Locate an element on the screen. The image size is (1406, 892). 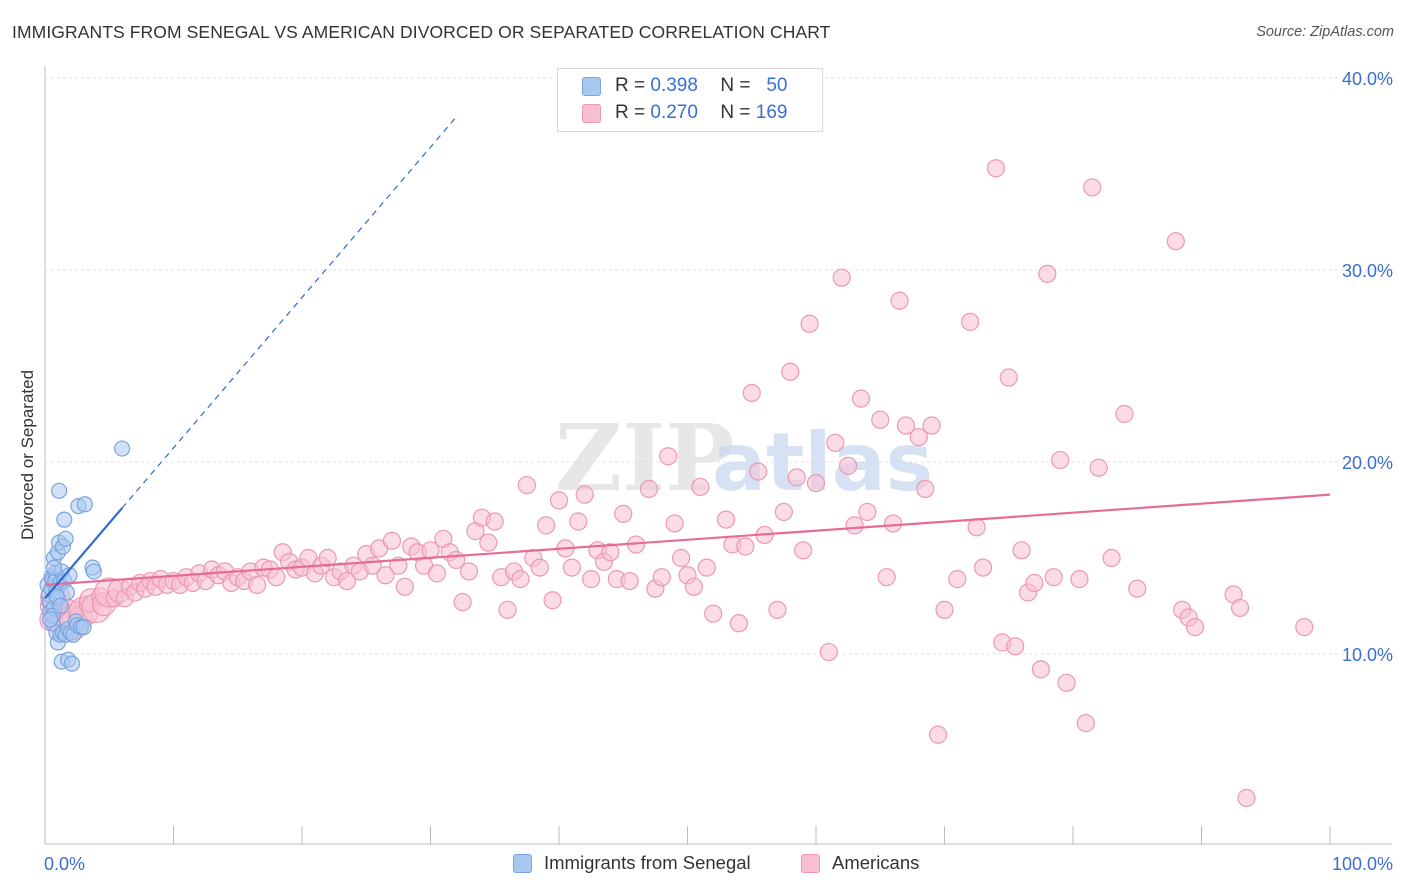
x-tick-labels: 0.0% 100.0% is located at coordinates (718, 864).